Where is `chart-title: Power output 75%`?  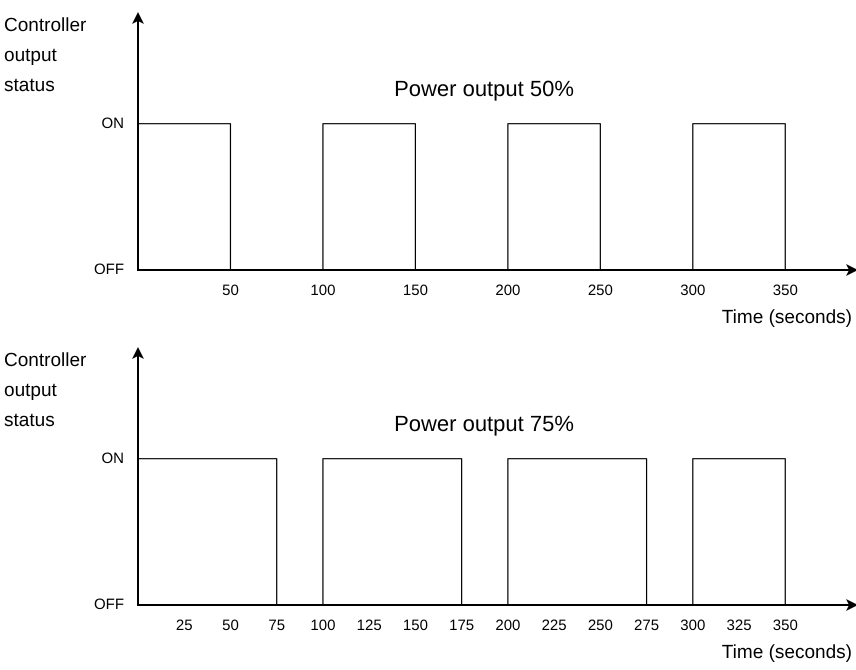 chart-title: Power output 75% is located at coordinates (484, 423).